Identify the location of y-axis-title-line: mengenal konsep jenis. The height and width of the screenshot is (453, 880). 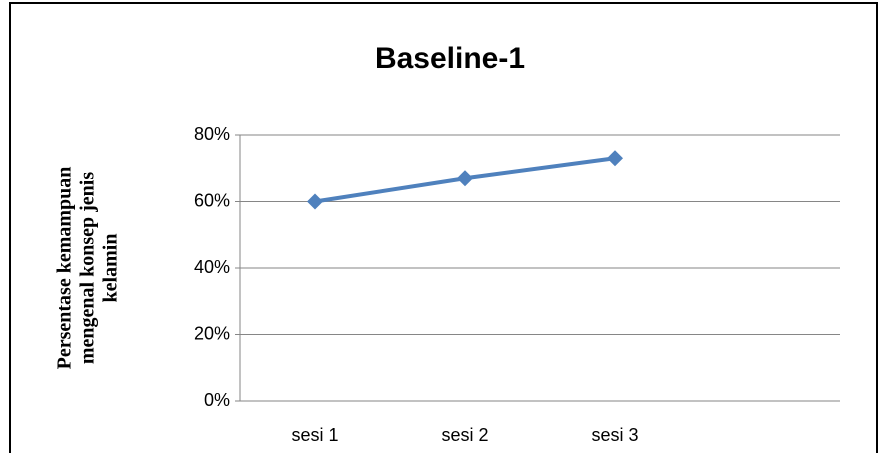
(88, 268).